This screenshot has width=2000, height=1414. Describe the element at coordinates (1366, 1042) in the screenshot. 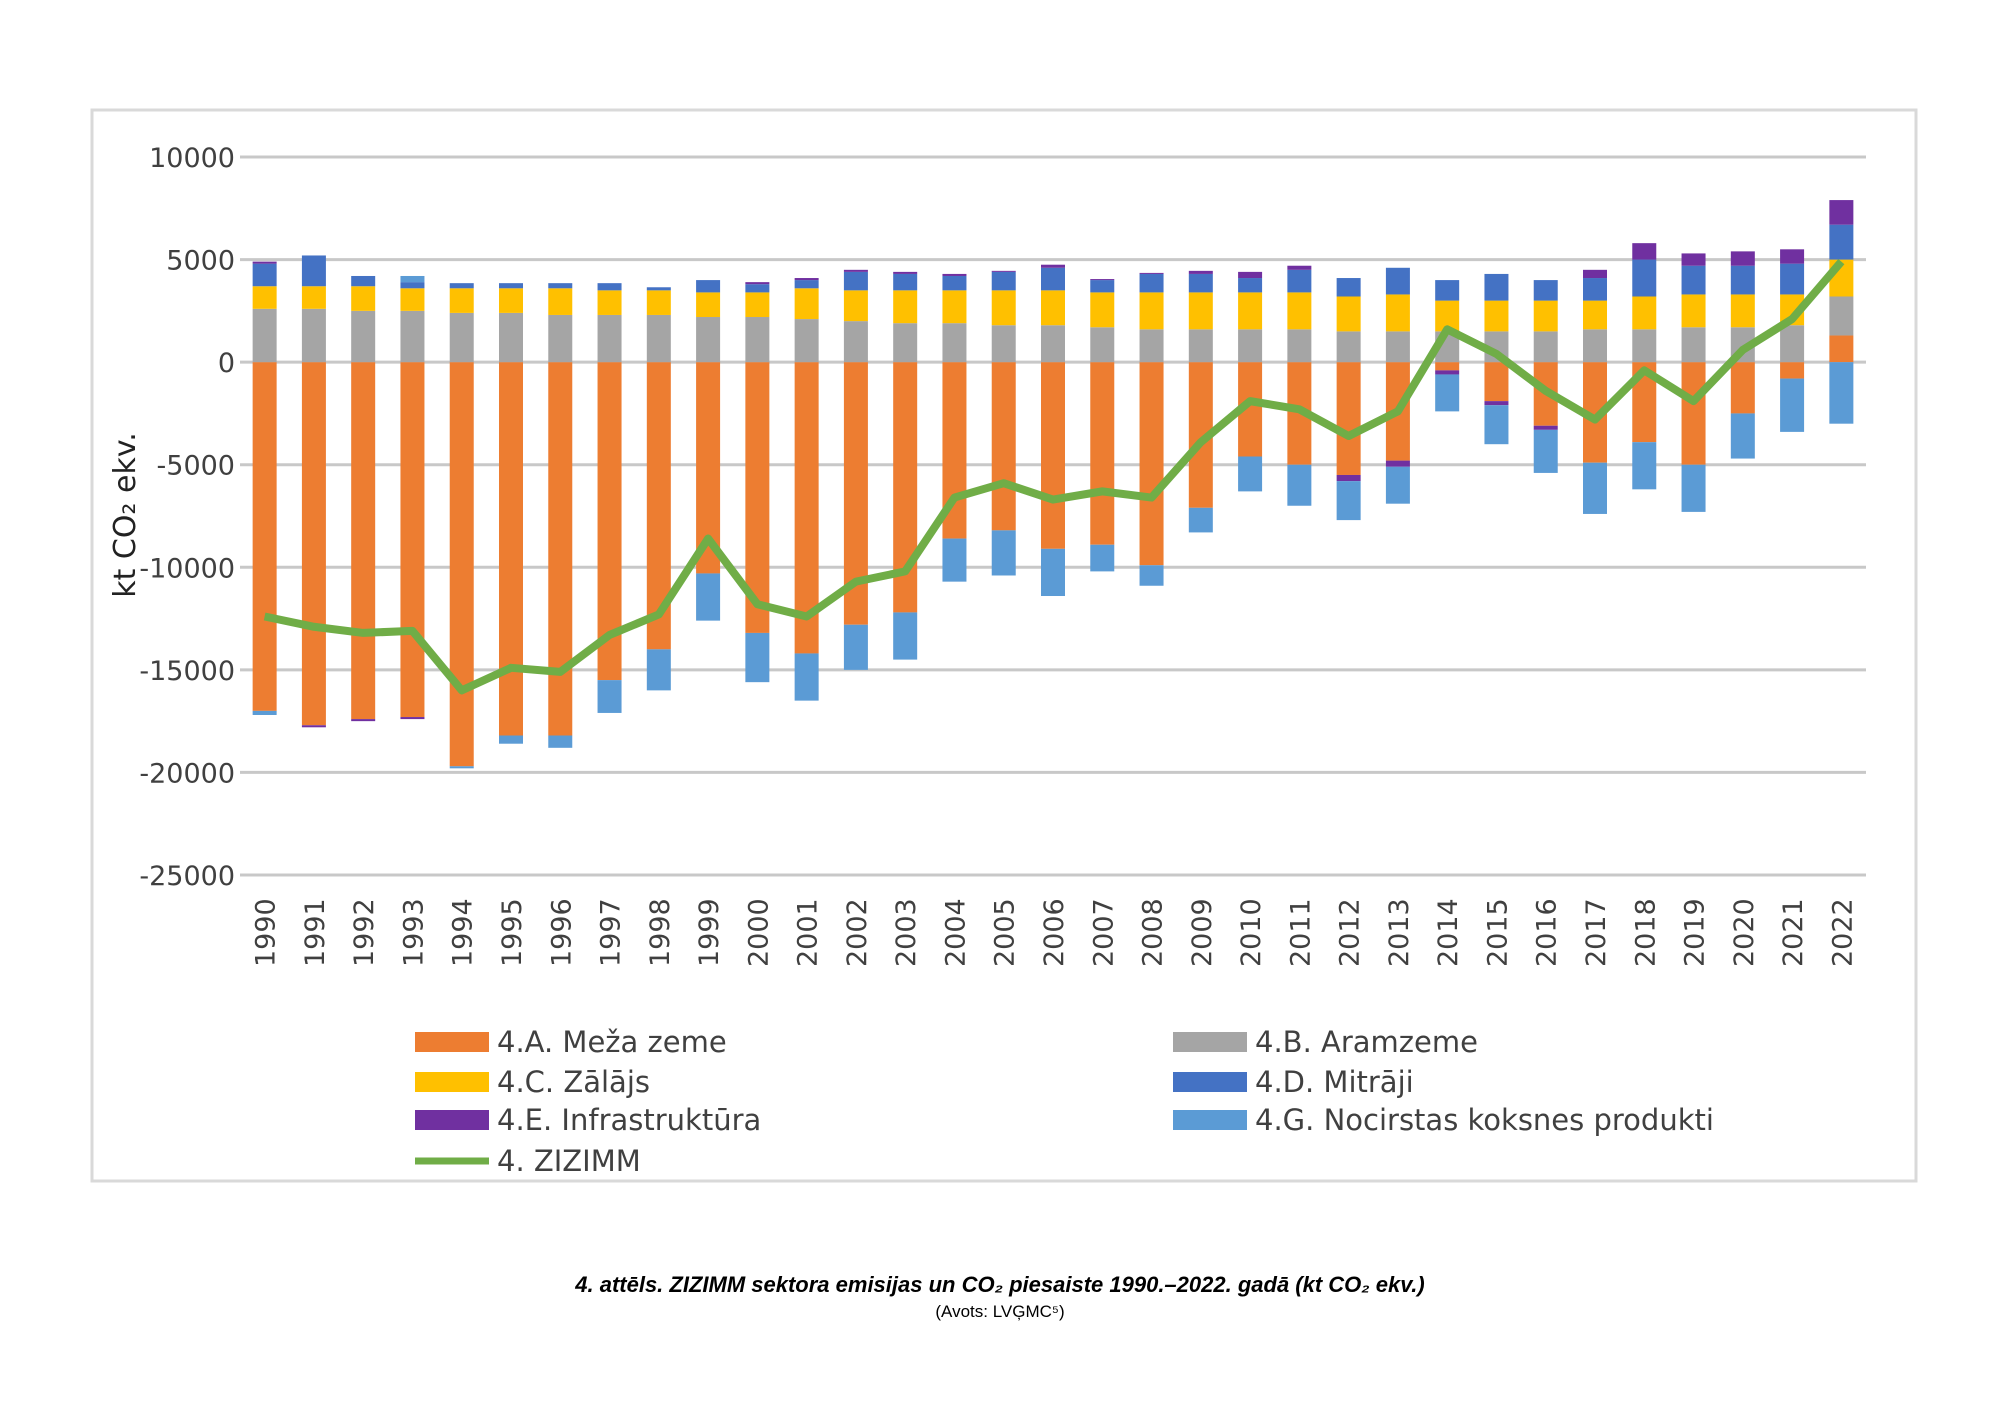

I see `legend-label: 4.B. Aramzeme` at that location.